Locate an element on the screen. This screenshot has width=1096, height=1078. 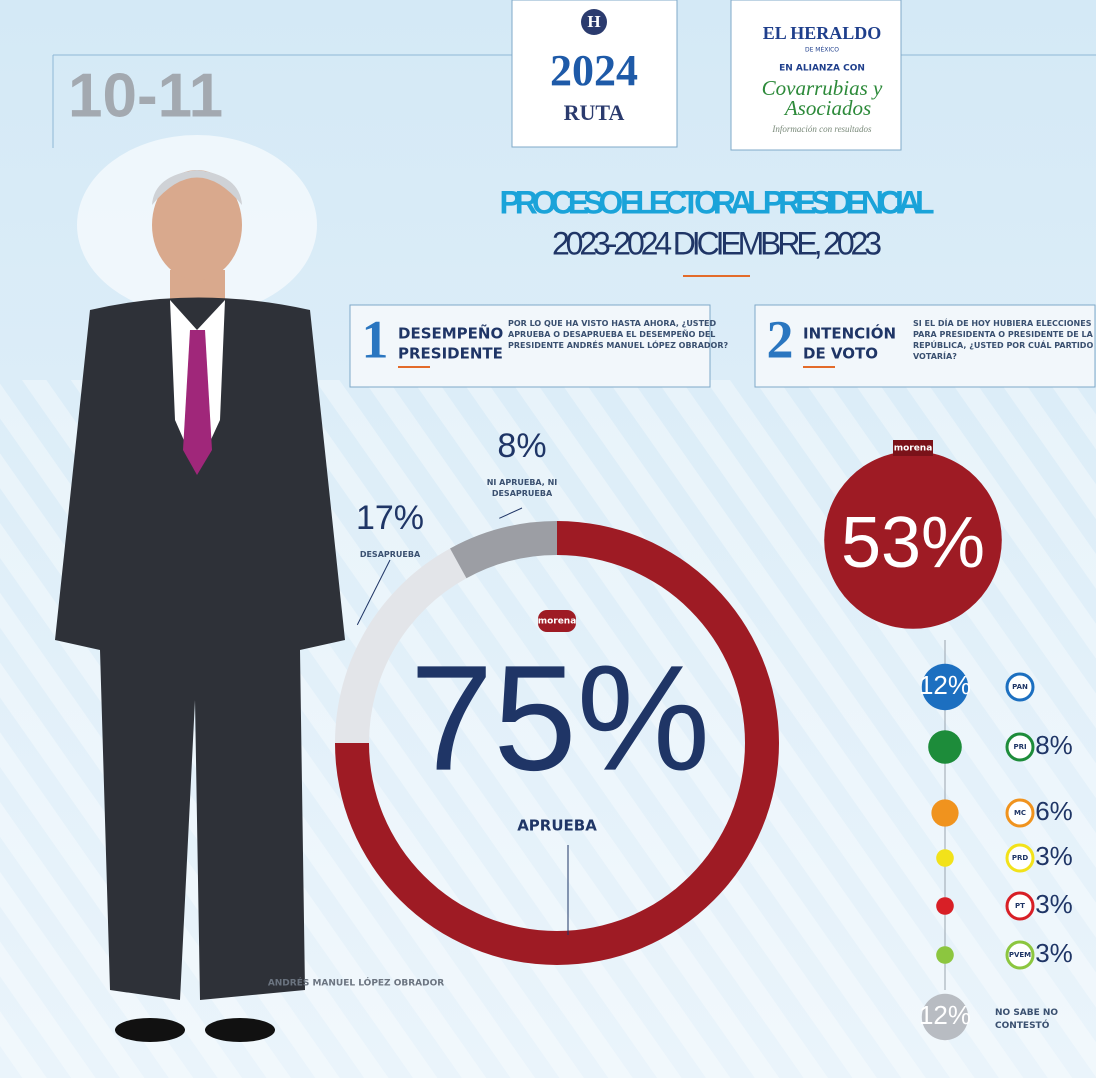
person-name: ANDRÉS MANUEL LÓPEZ OBRADOR is located at coordinates (356, 983).